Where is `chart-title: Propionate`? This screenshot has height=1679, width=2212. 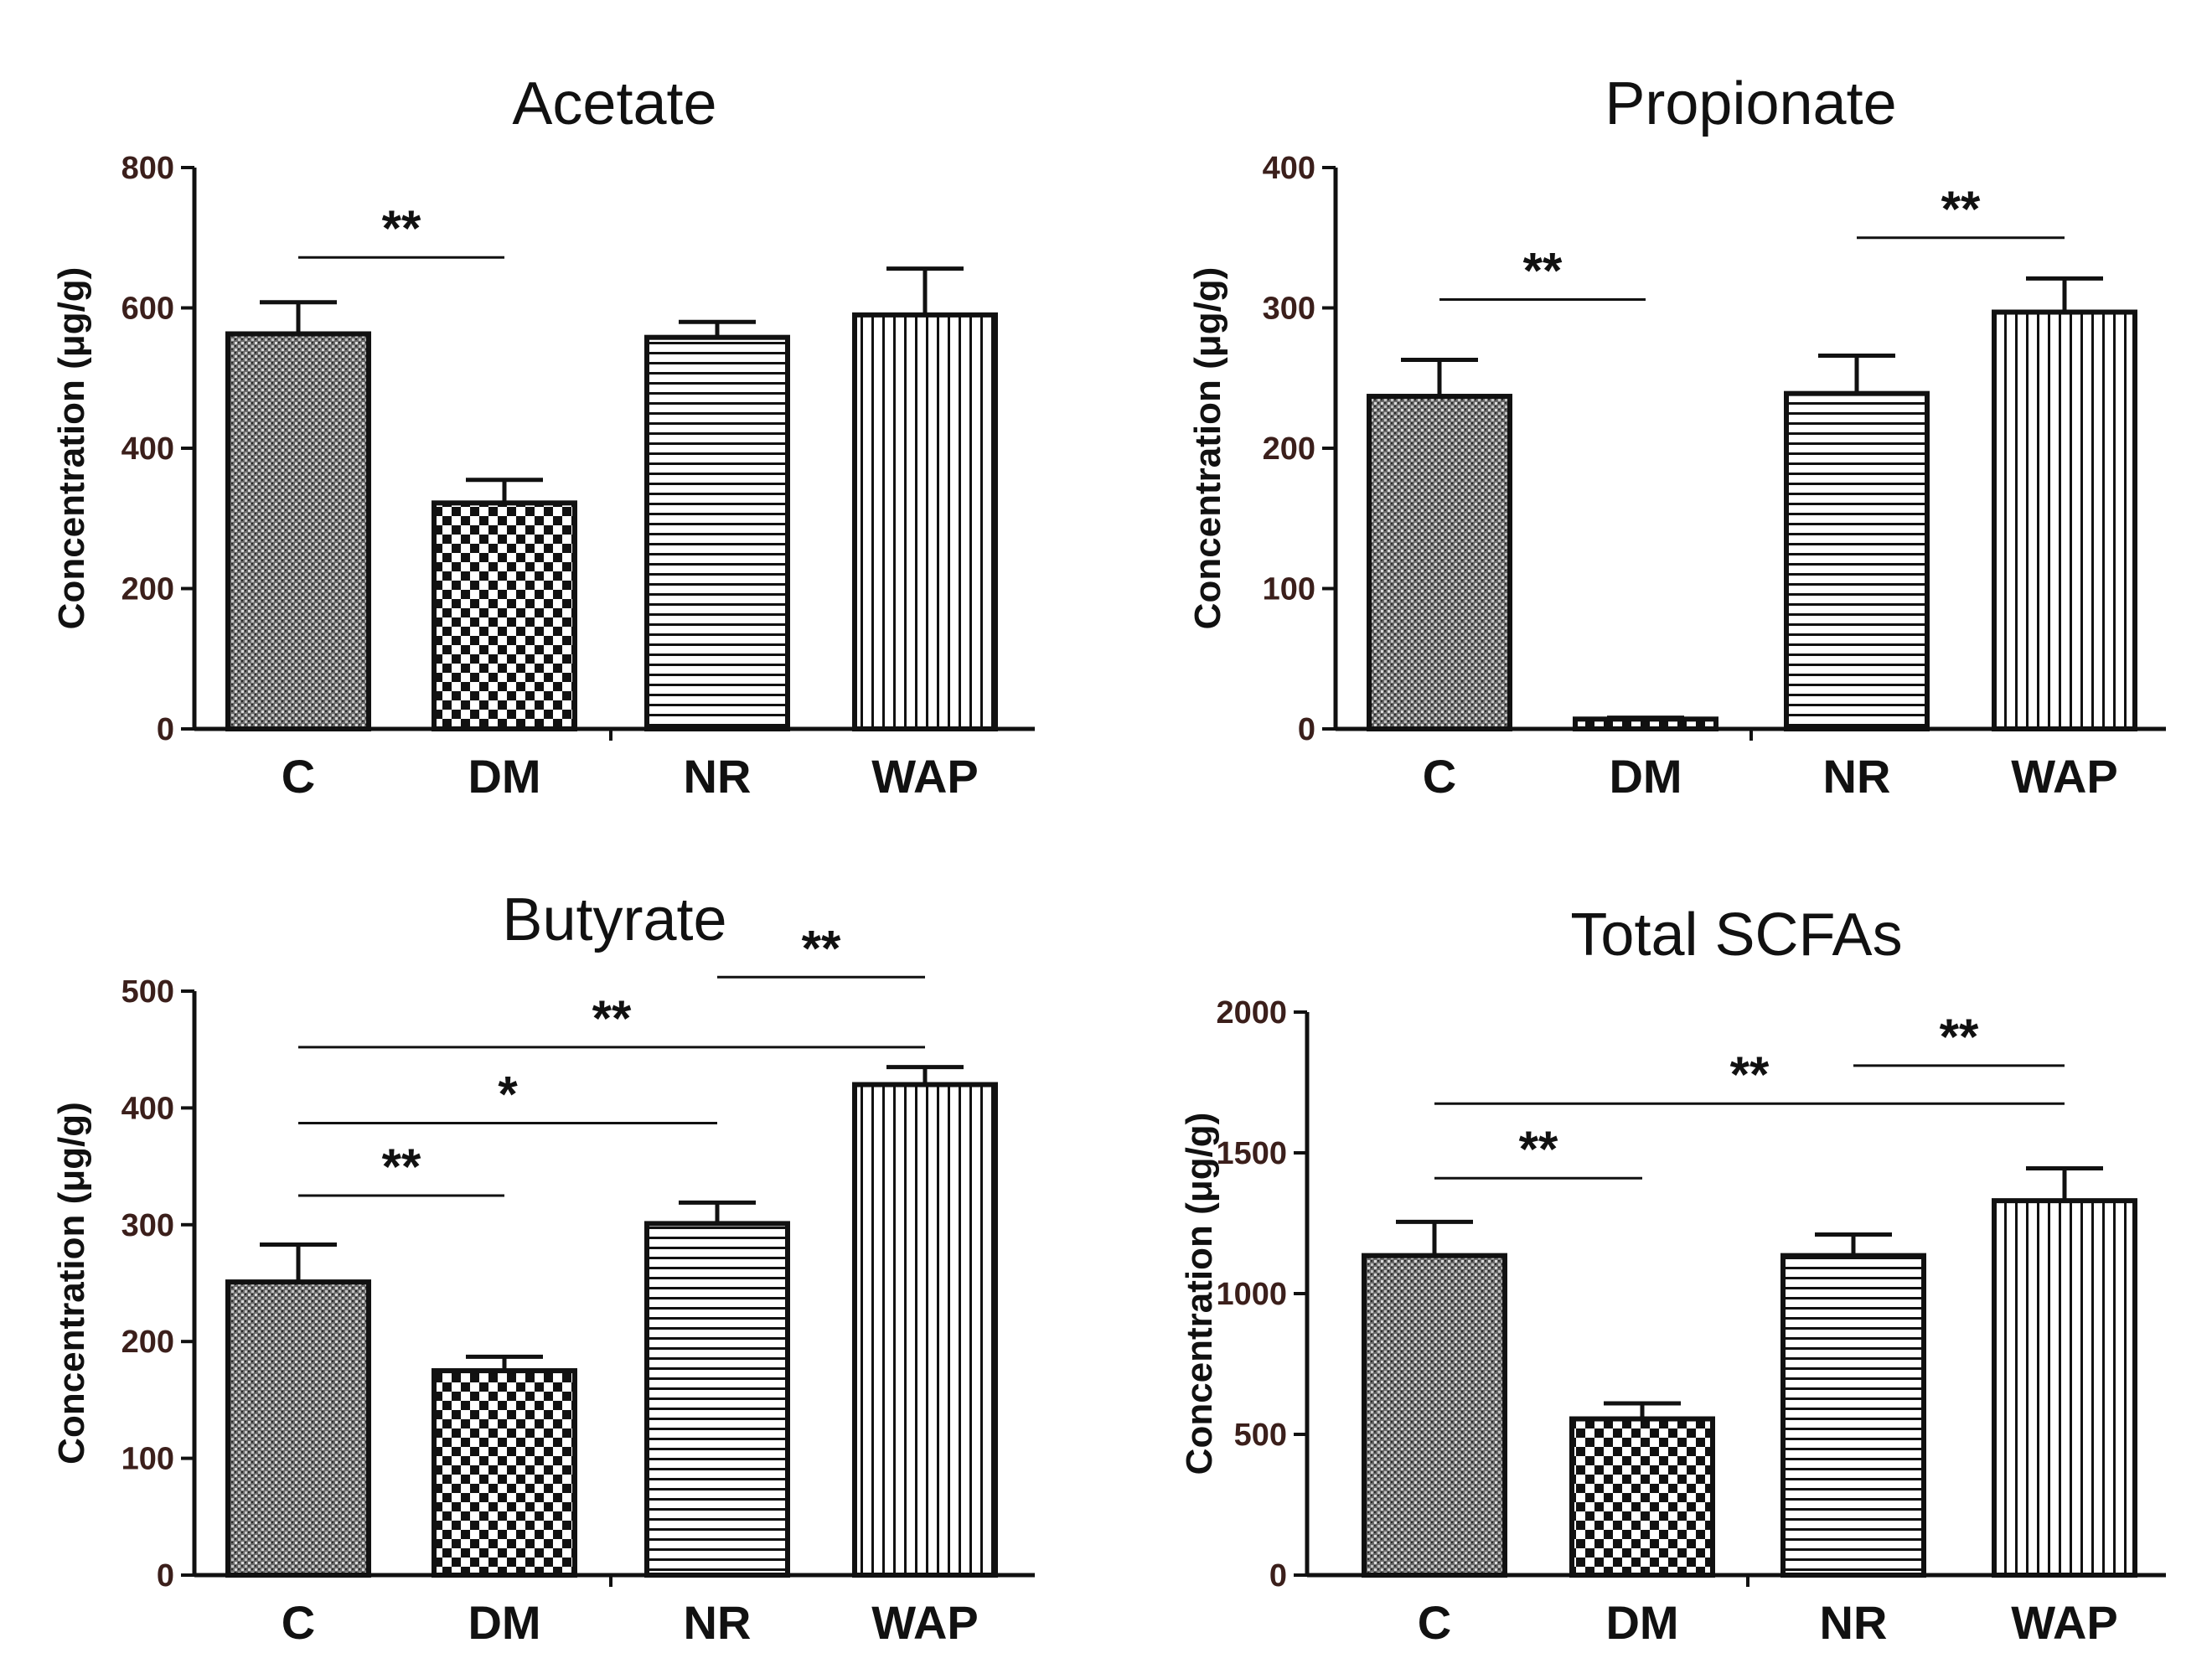
chart-title: Propionate is located at coordinates (1750, 103).